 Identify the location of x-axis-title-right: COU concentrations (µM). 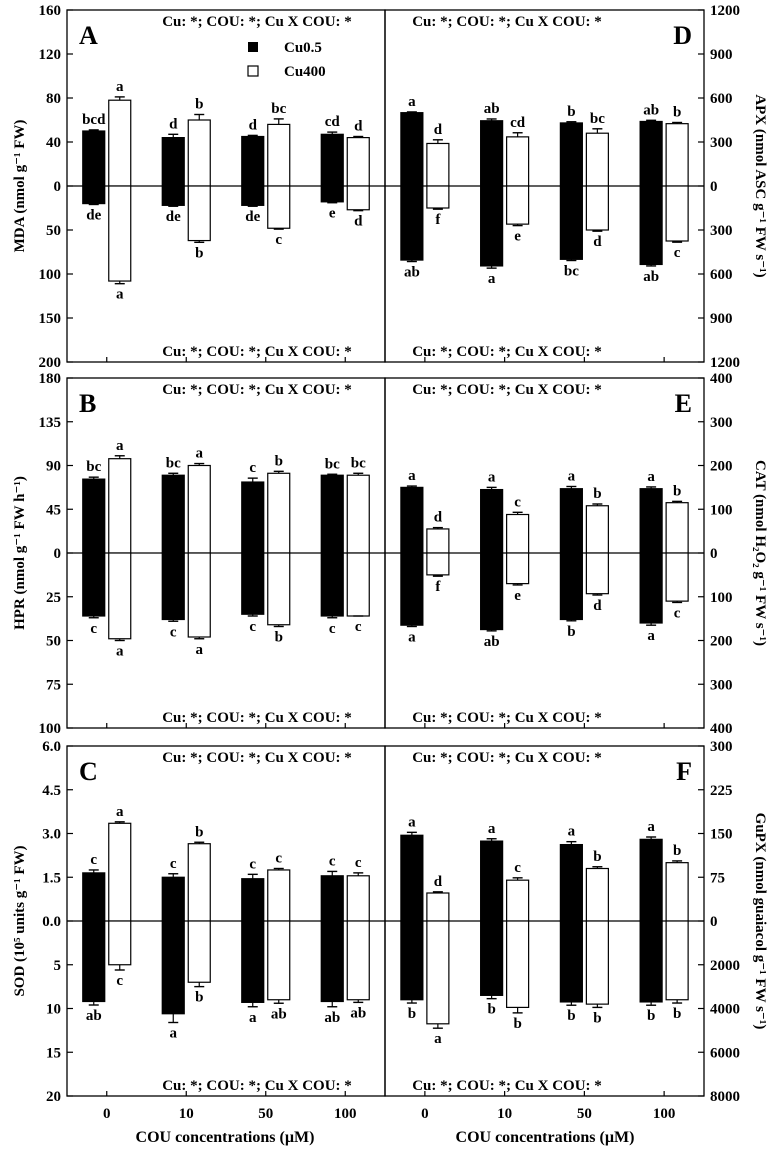
(545, 1137).